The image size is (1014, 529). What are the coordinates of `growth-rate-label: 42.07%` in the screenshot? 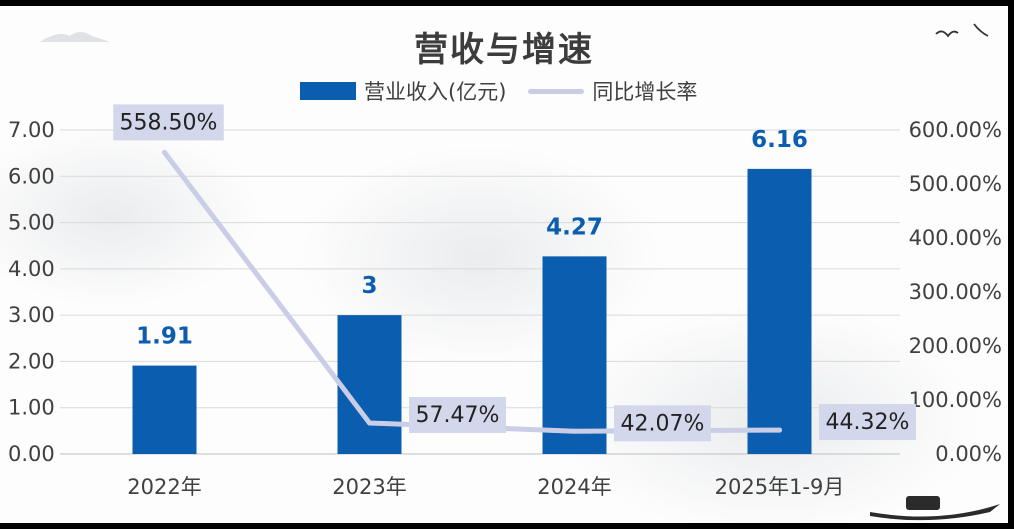 It's located at (663, 423).